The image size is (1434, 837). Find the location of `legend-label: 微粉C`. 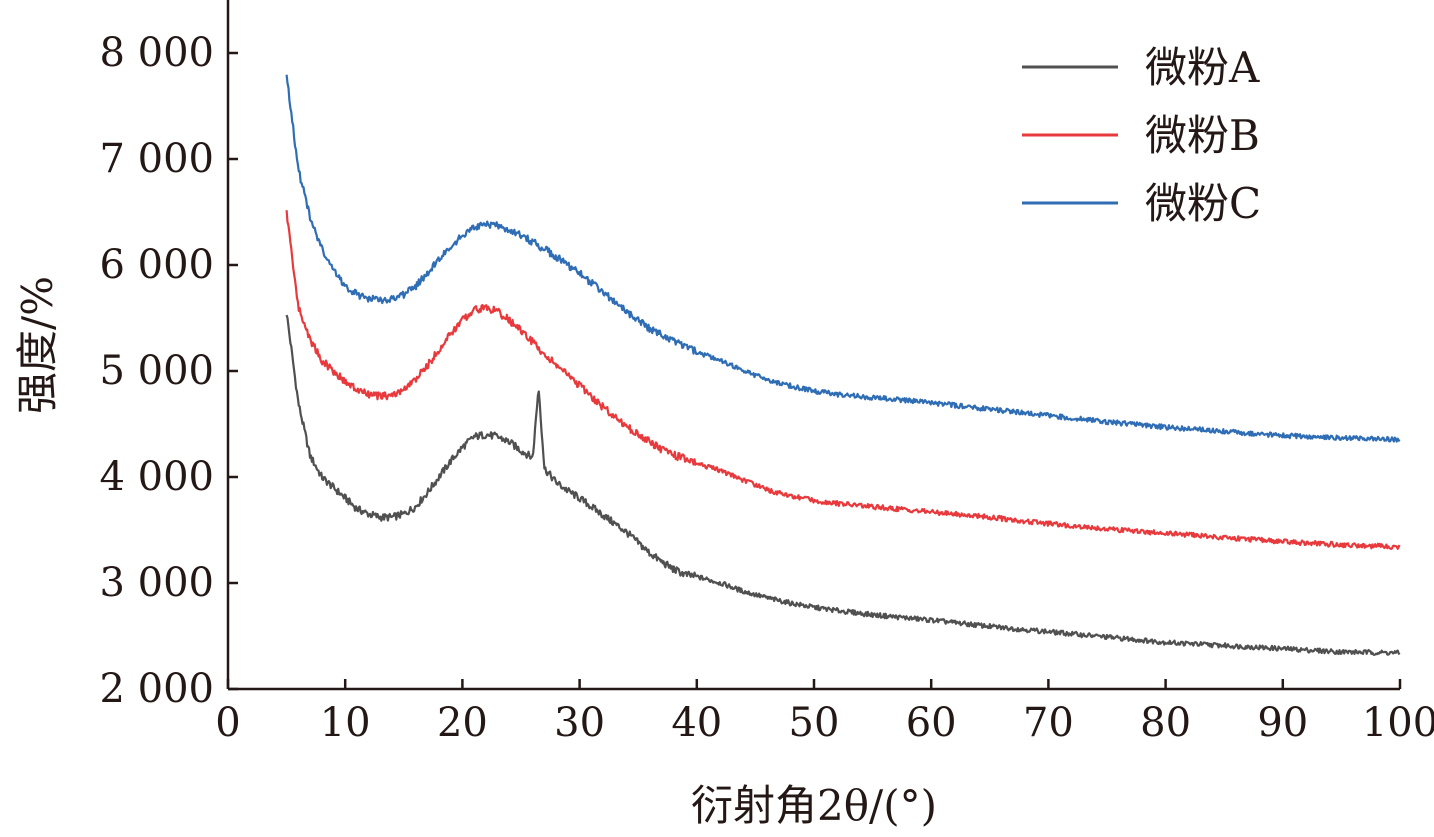

legend-label: 微粉C is located at coordinates (1203, 203).